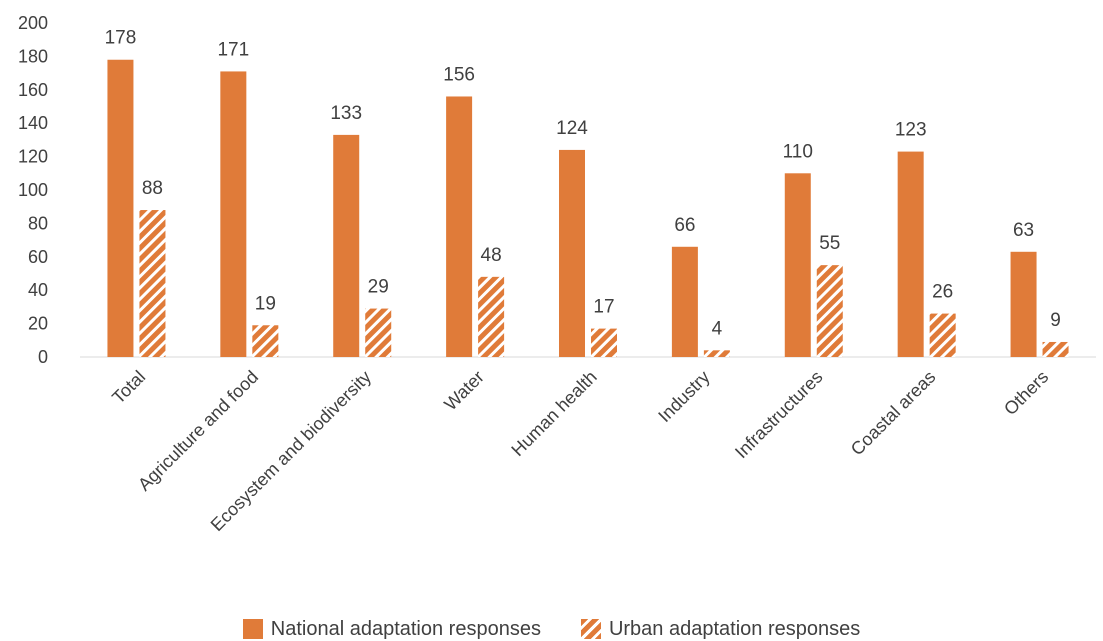 This screenshot has width=1103, height=641. I want to click on legend-item-urban: Urban adaptation responses, so click(720, 629).